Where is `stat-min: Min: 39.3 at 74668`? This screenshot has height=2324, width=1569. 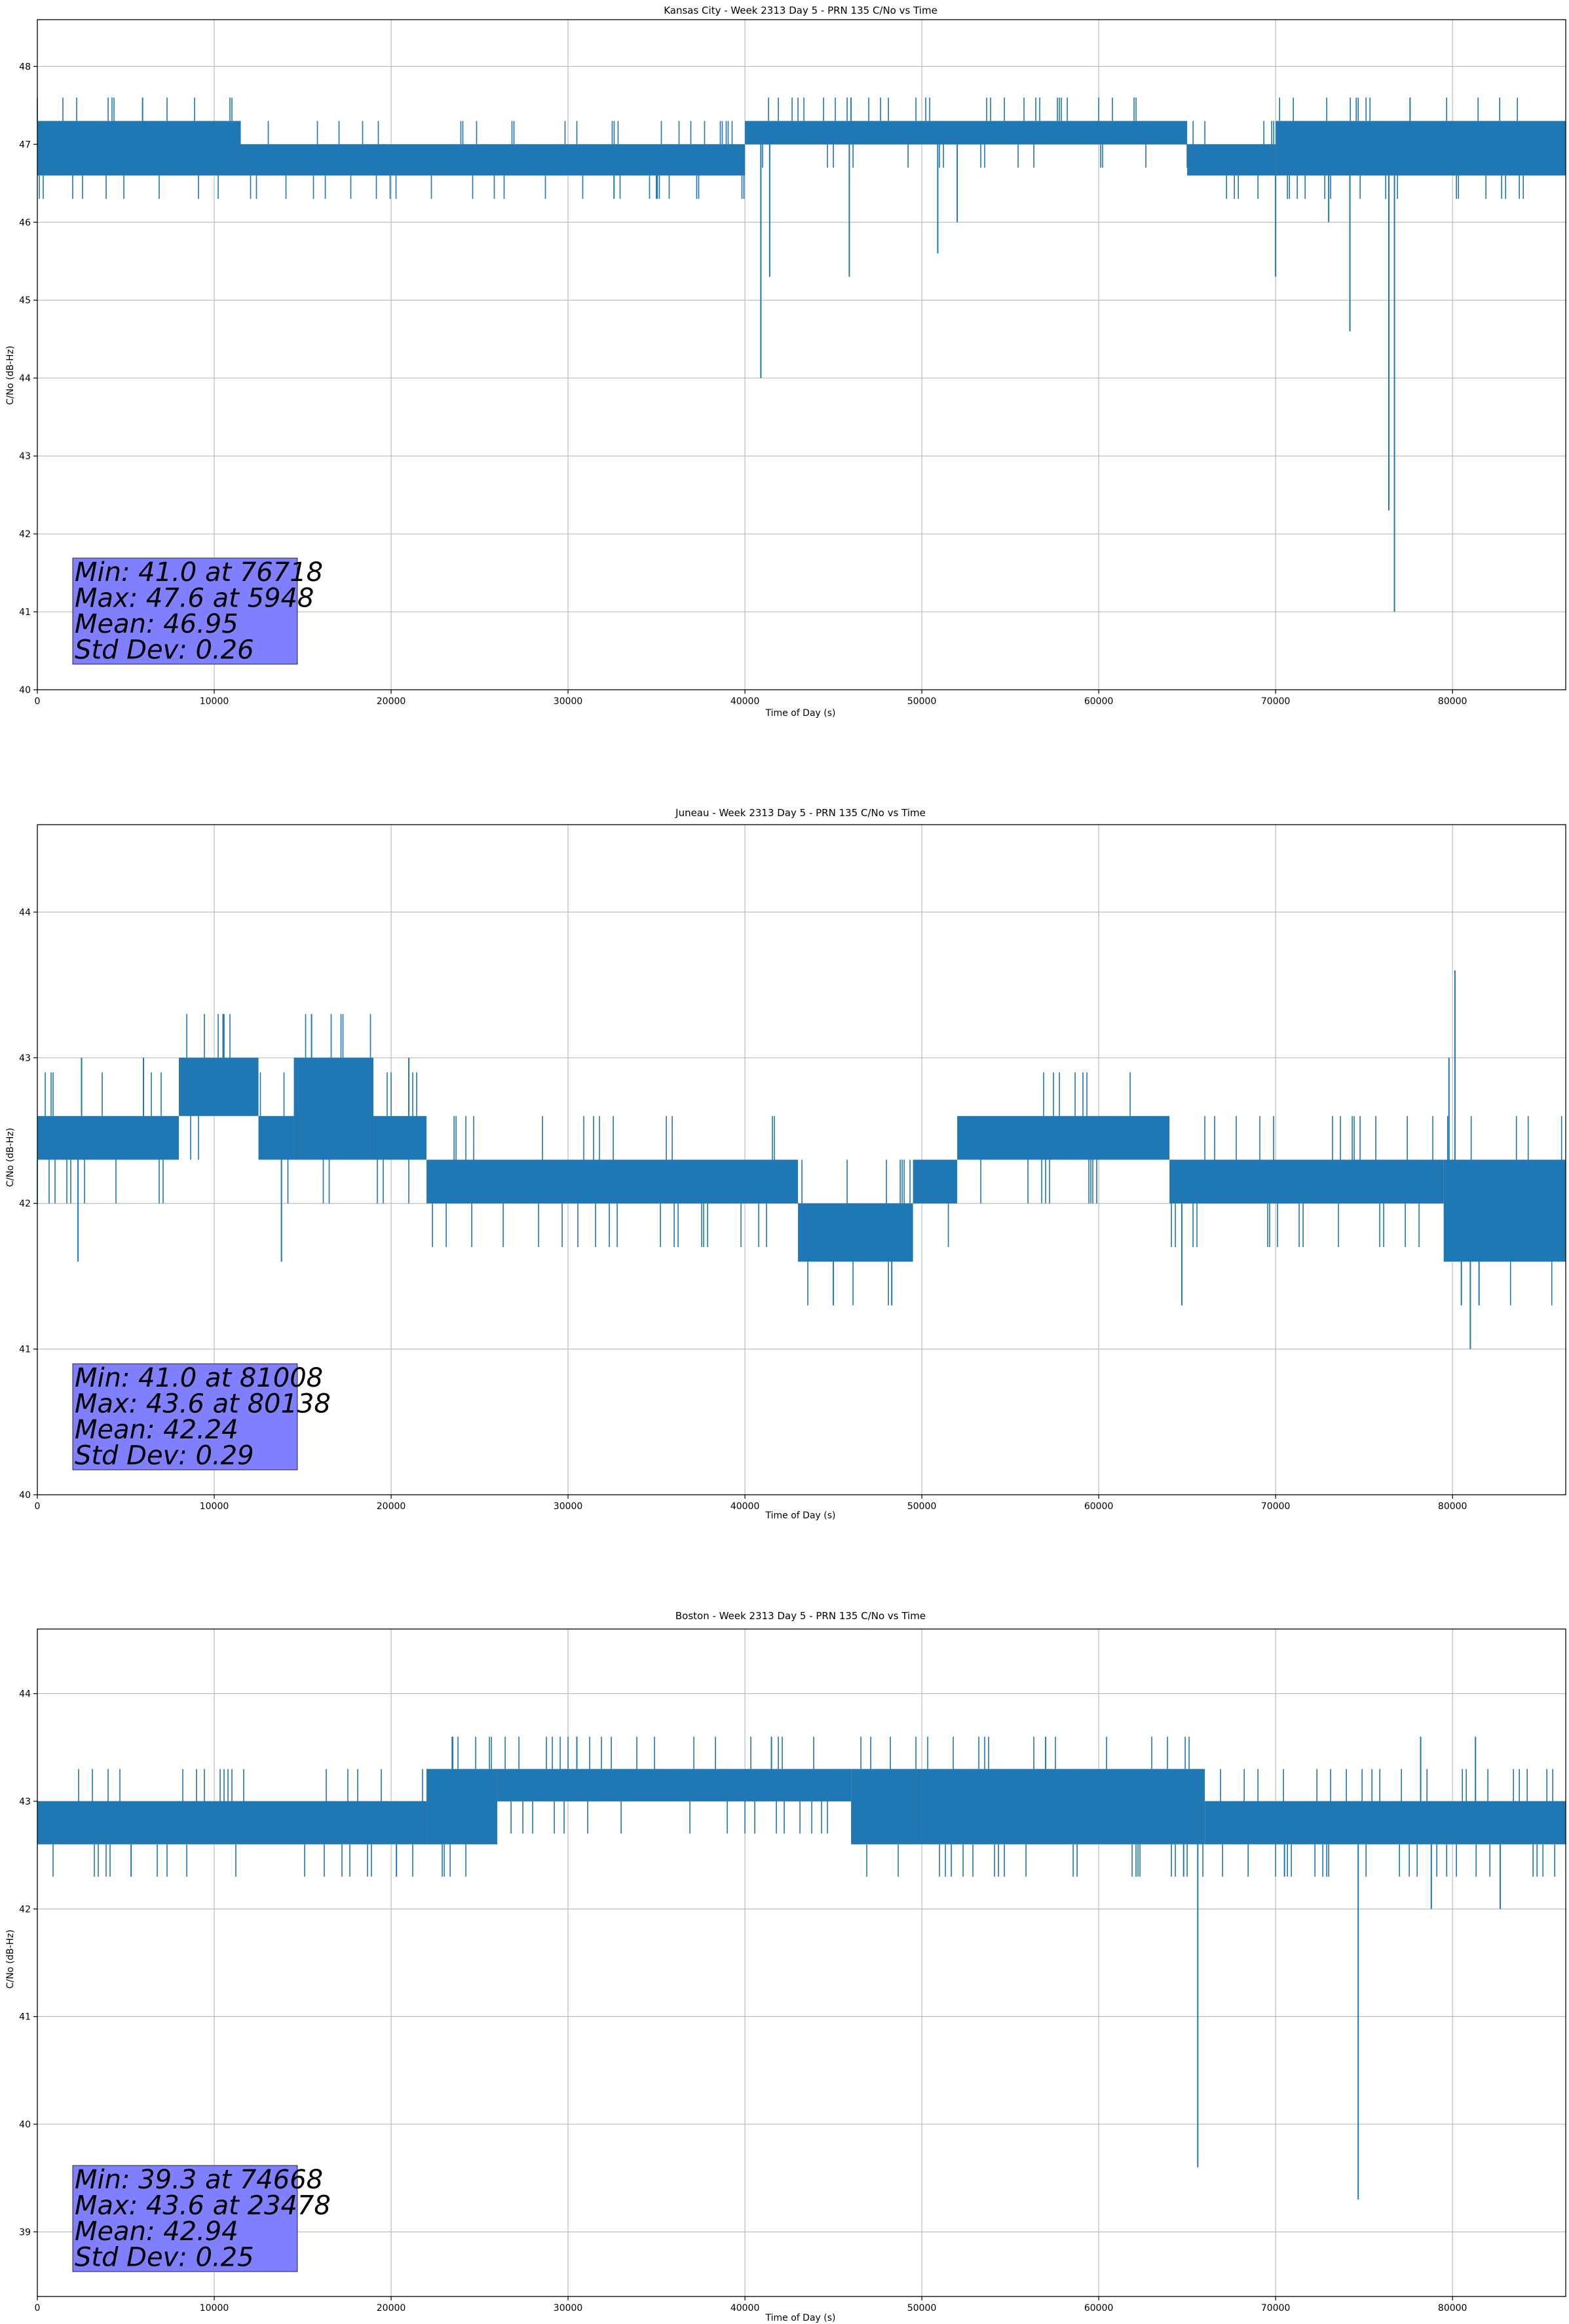
stat-min: Min: 39.3 at 74668 is located at coordinates (199, 2180).